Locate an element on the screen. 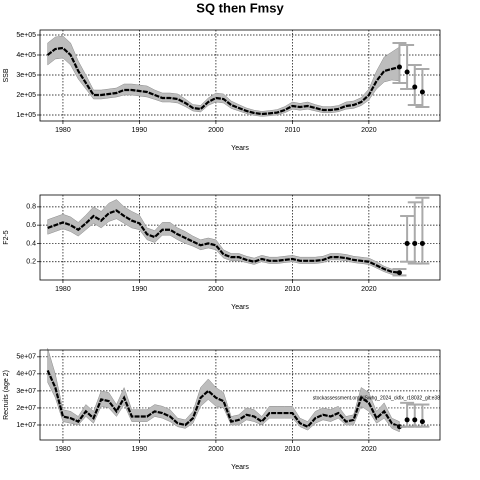 Image resolution: width=480 pixels, height=480 pixels. y-tick-label: 5e+05 is located at coordinates (26, 35).